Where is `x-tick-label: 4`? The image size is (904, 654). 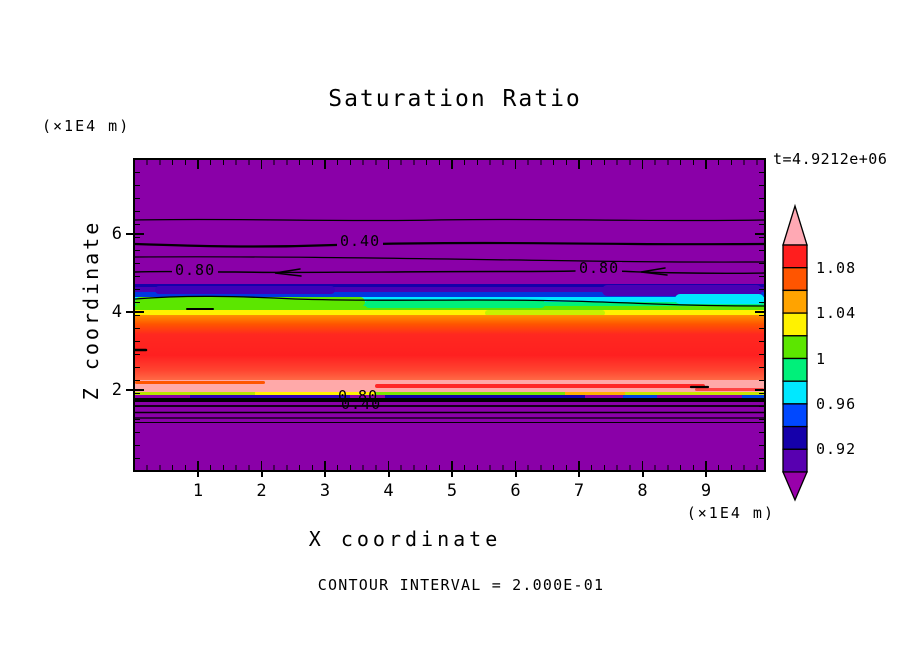 x-tick-label: 4 is located at coordinates (388, 491).